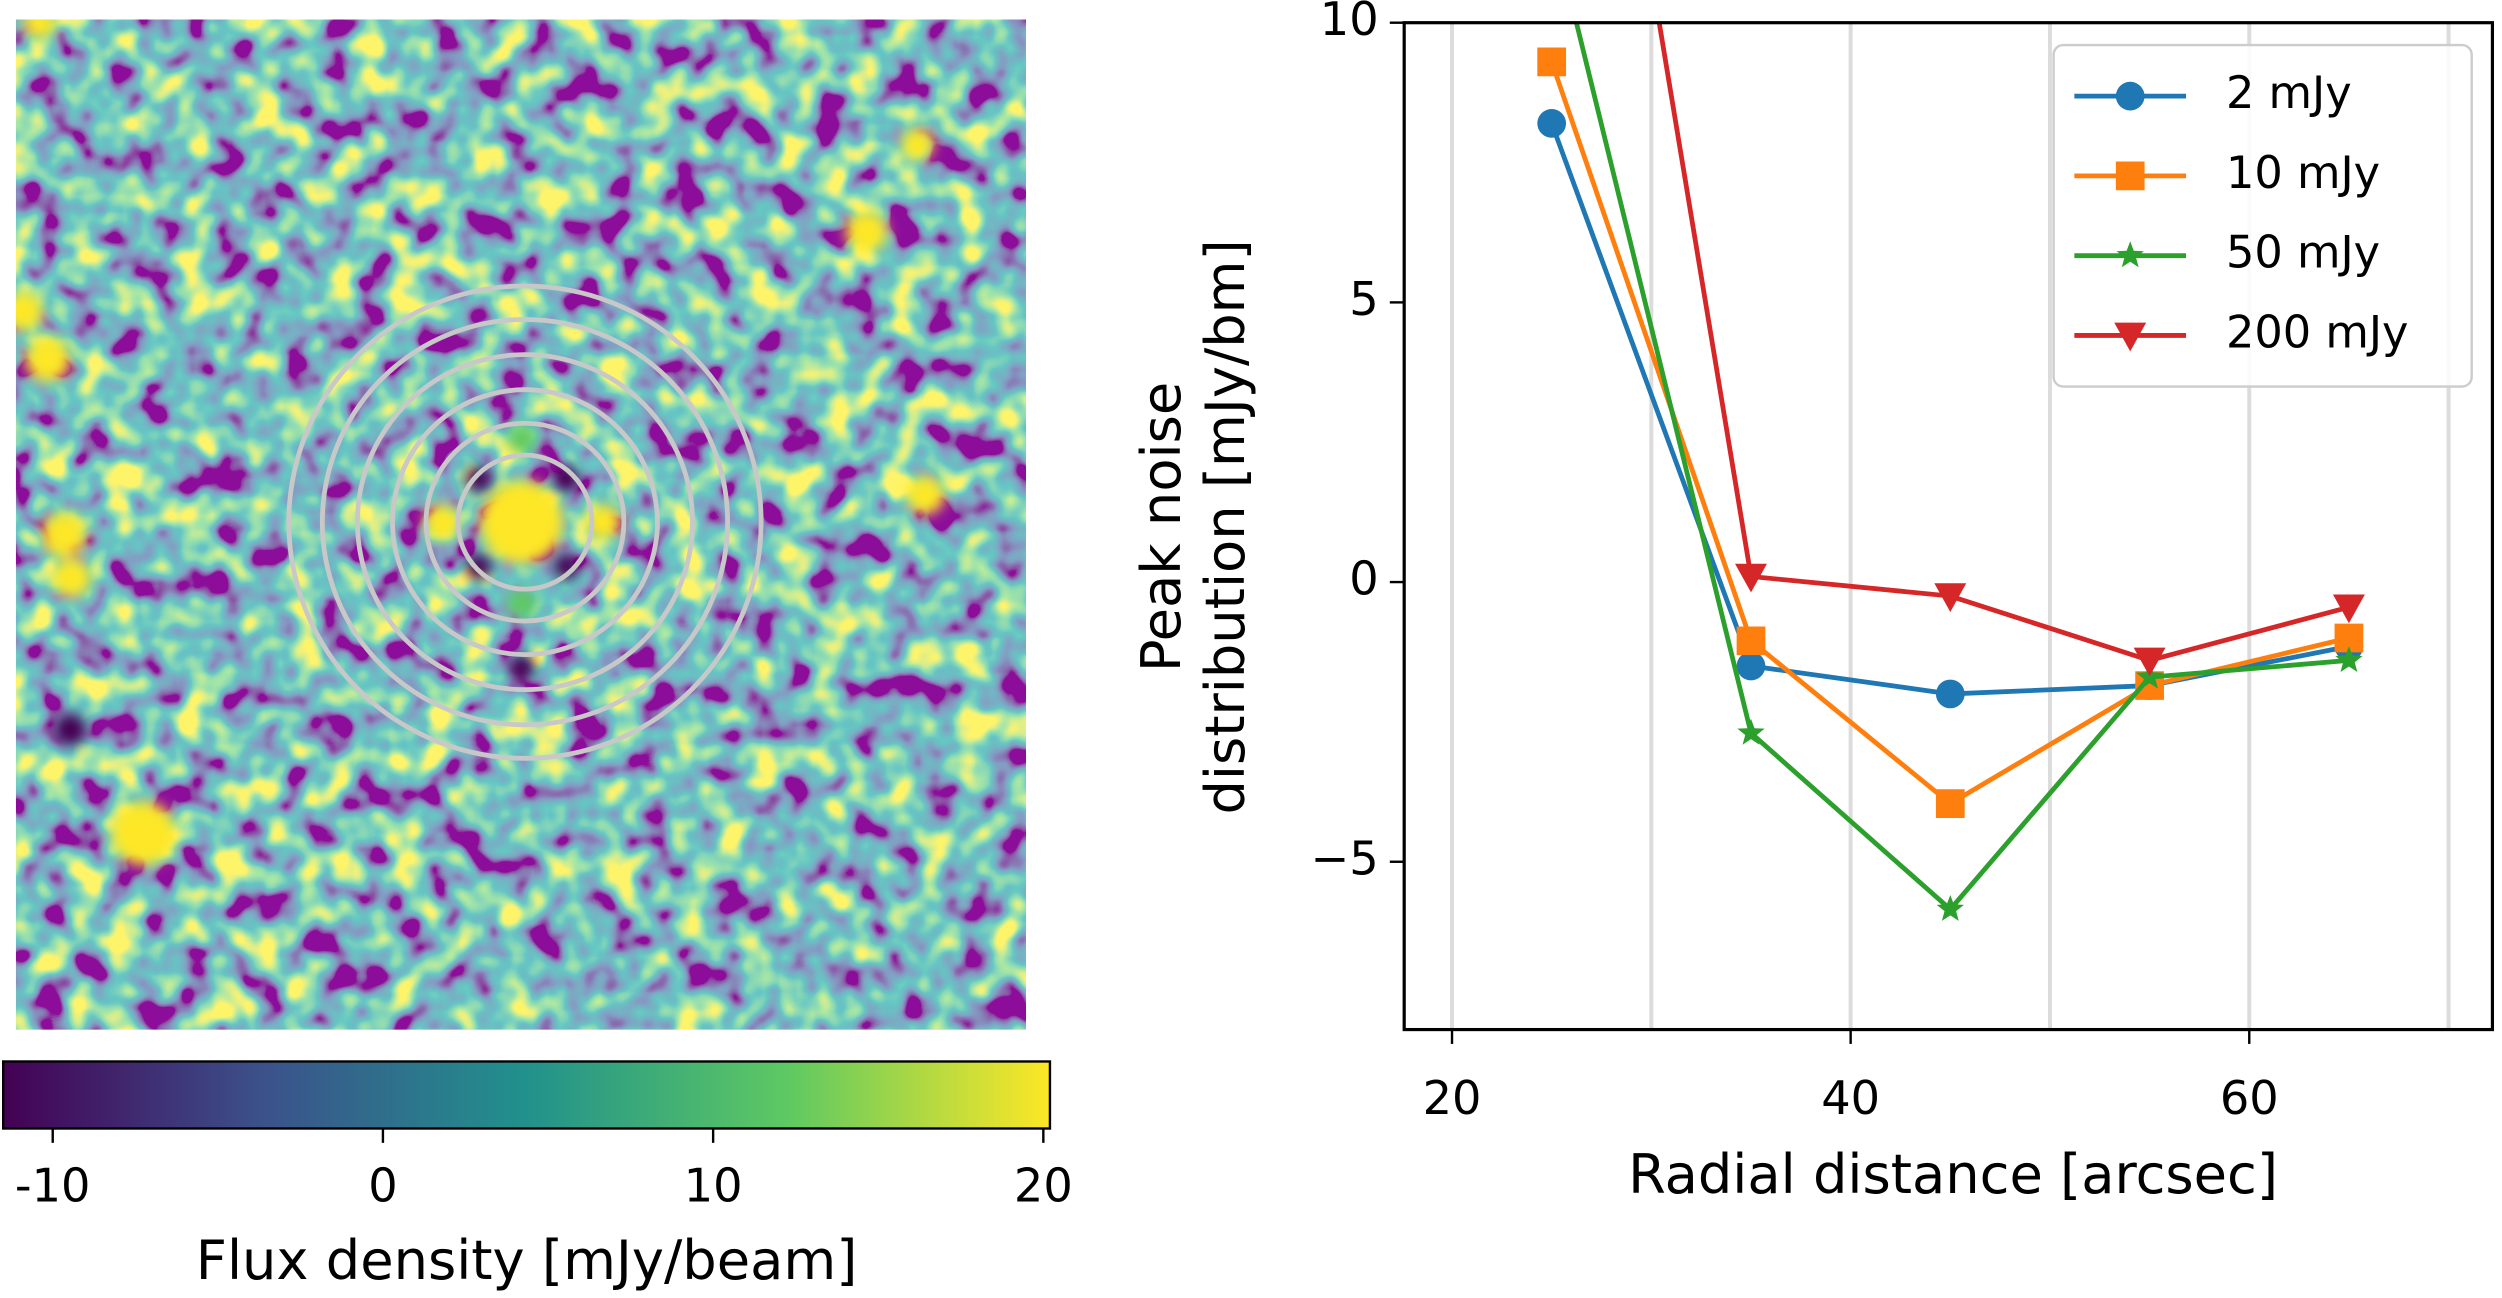  What do you see at coordinates (713, 1186) in the screenshot?
I see `colorbar-tick-label: 10` at bounding box center [713, 1186].